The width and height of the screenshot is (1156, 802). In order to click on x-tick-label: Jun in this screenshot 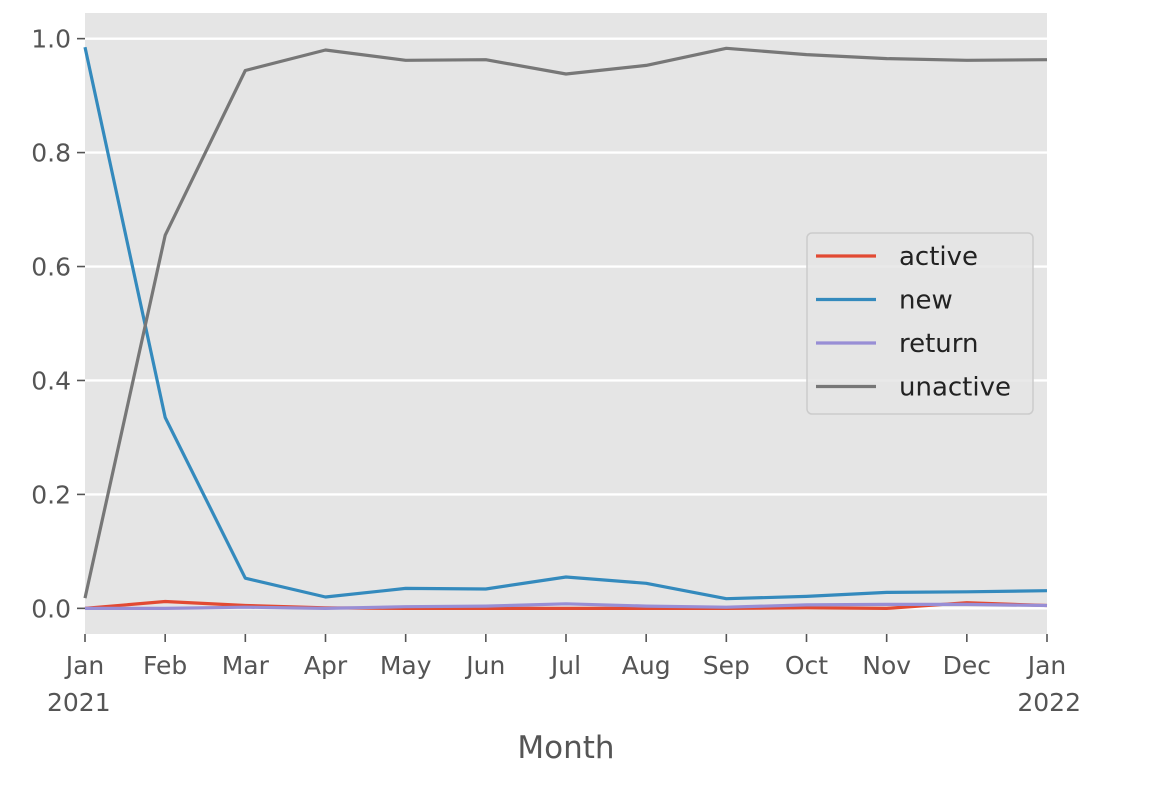, I will do `click(484, 665)`.